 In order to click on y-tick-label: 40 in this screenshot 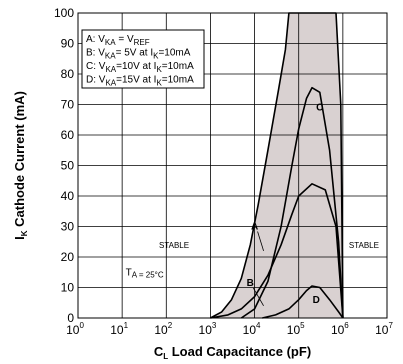, I will do `click(68, 196)`.